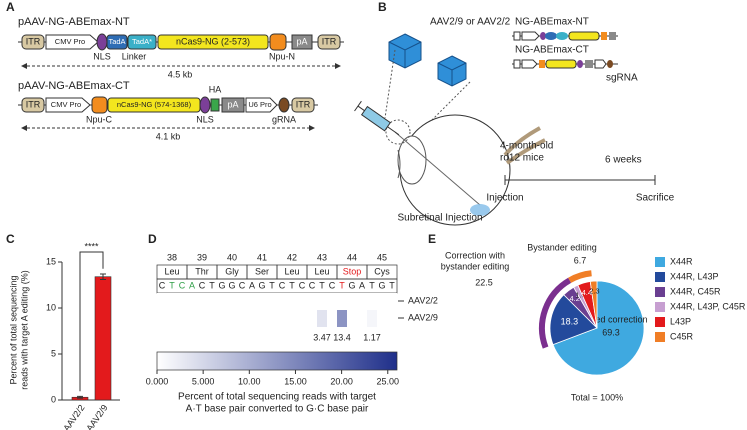  Describe the element at coordinates (580, 294) in the screenshot. I see `value-label: 1.6` at that location.